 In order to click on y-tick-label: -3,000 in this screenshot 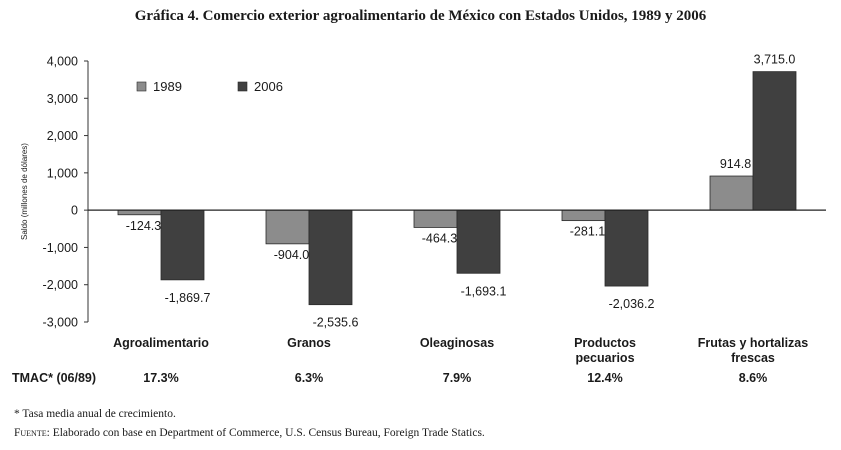, I will do `click(60, 323)`.